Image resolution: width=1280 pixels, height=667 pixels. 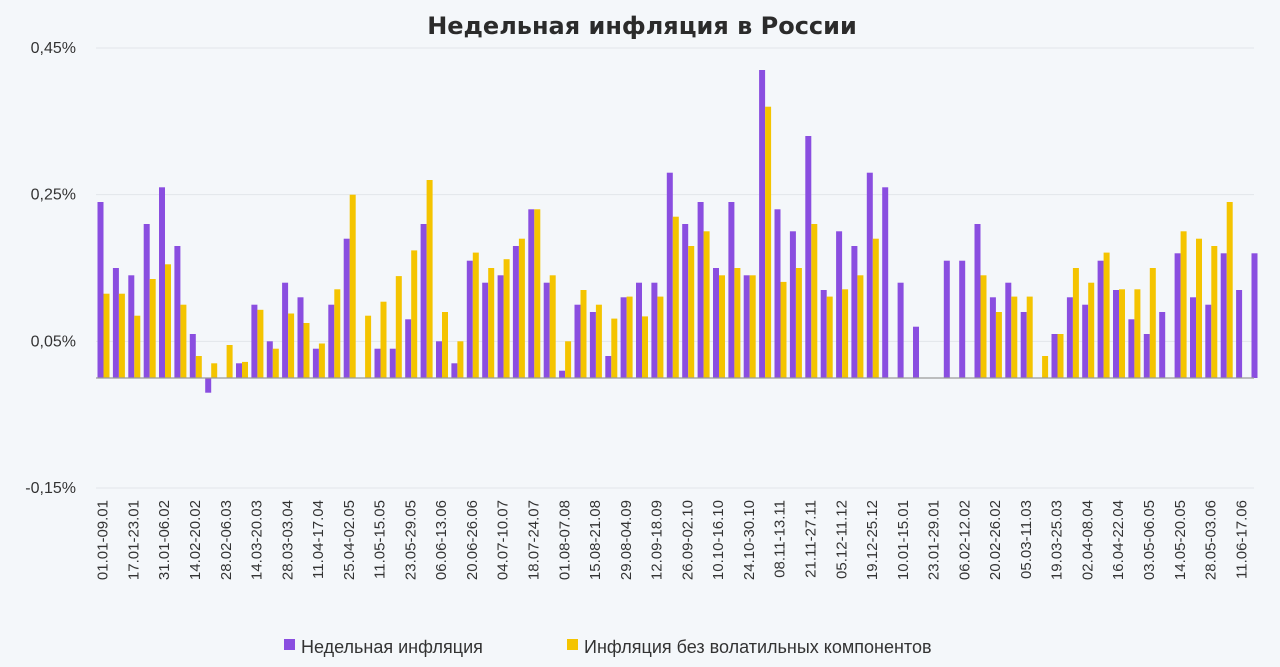 What do you see at coordinates (53, 195) in the screenshot?
I see `y-tick-label: 0,25%` at bounding box center [53, 195].